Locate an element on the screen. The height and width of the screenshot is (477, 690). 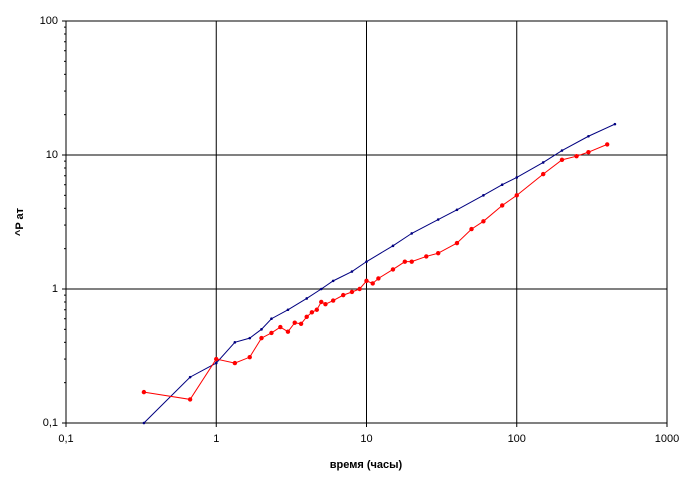
x-tick-label: 10 is located at coordinates (366, 439).